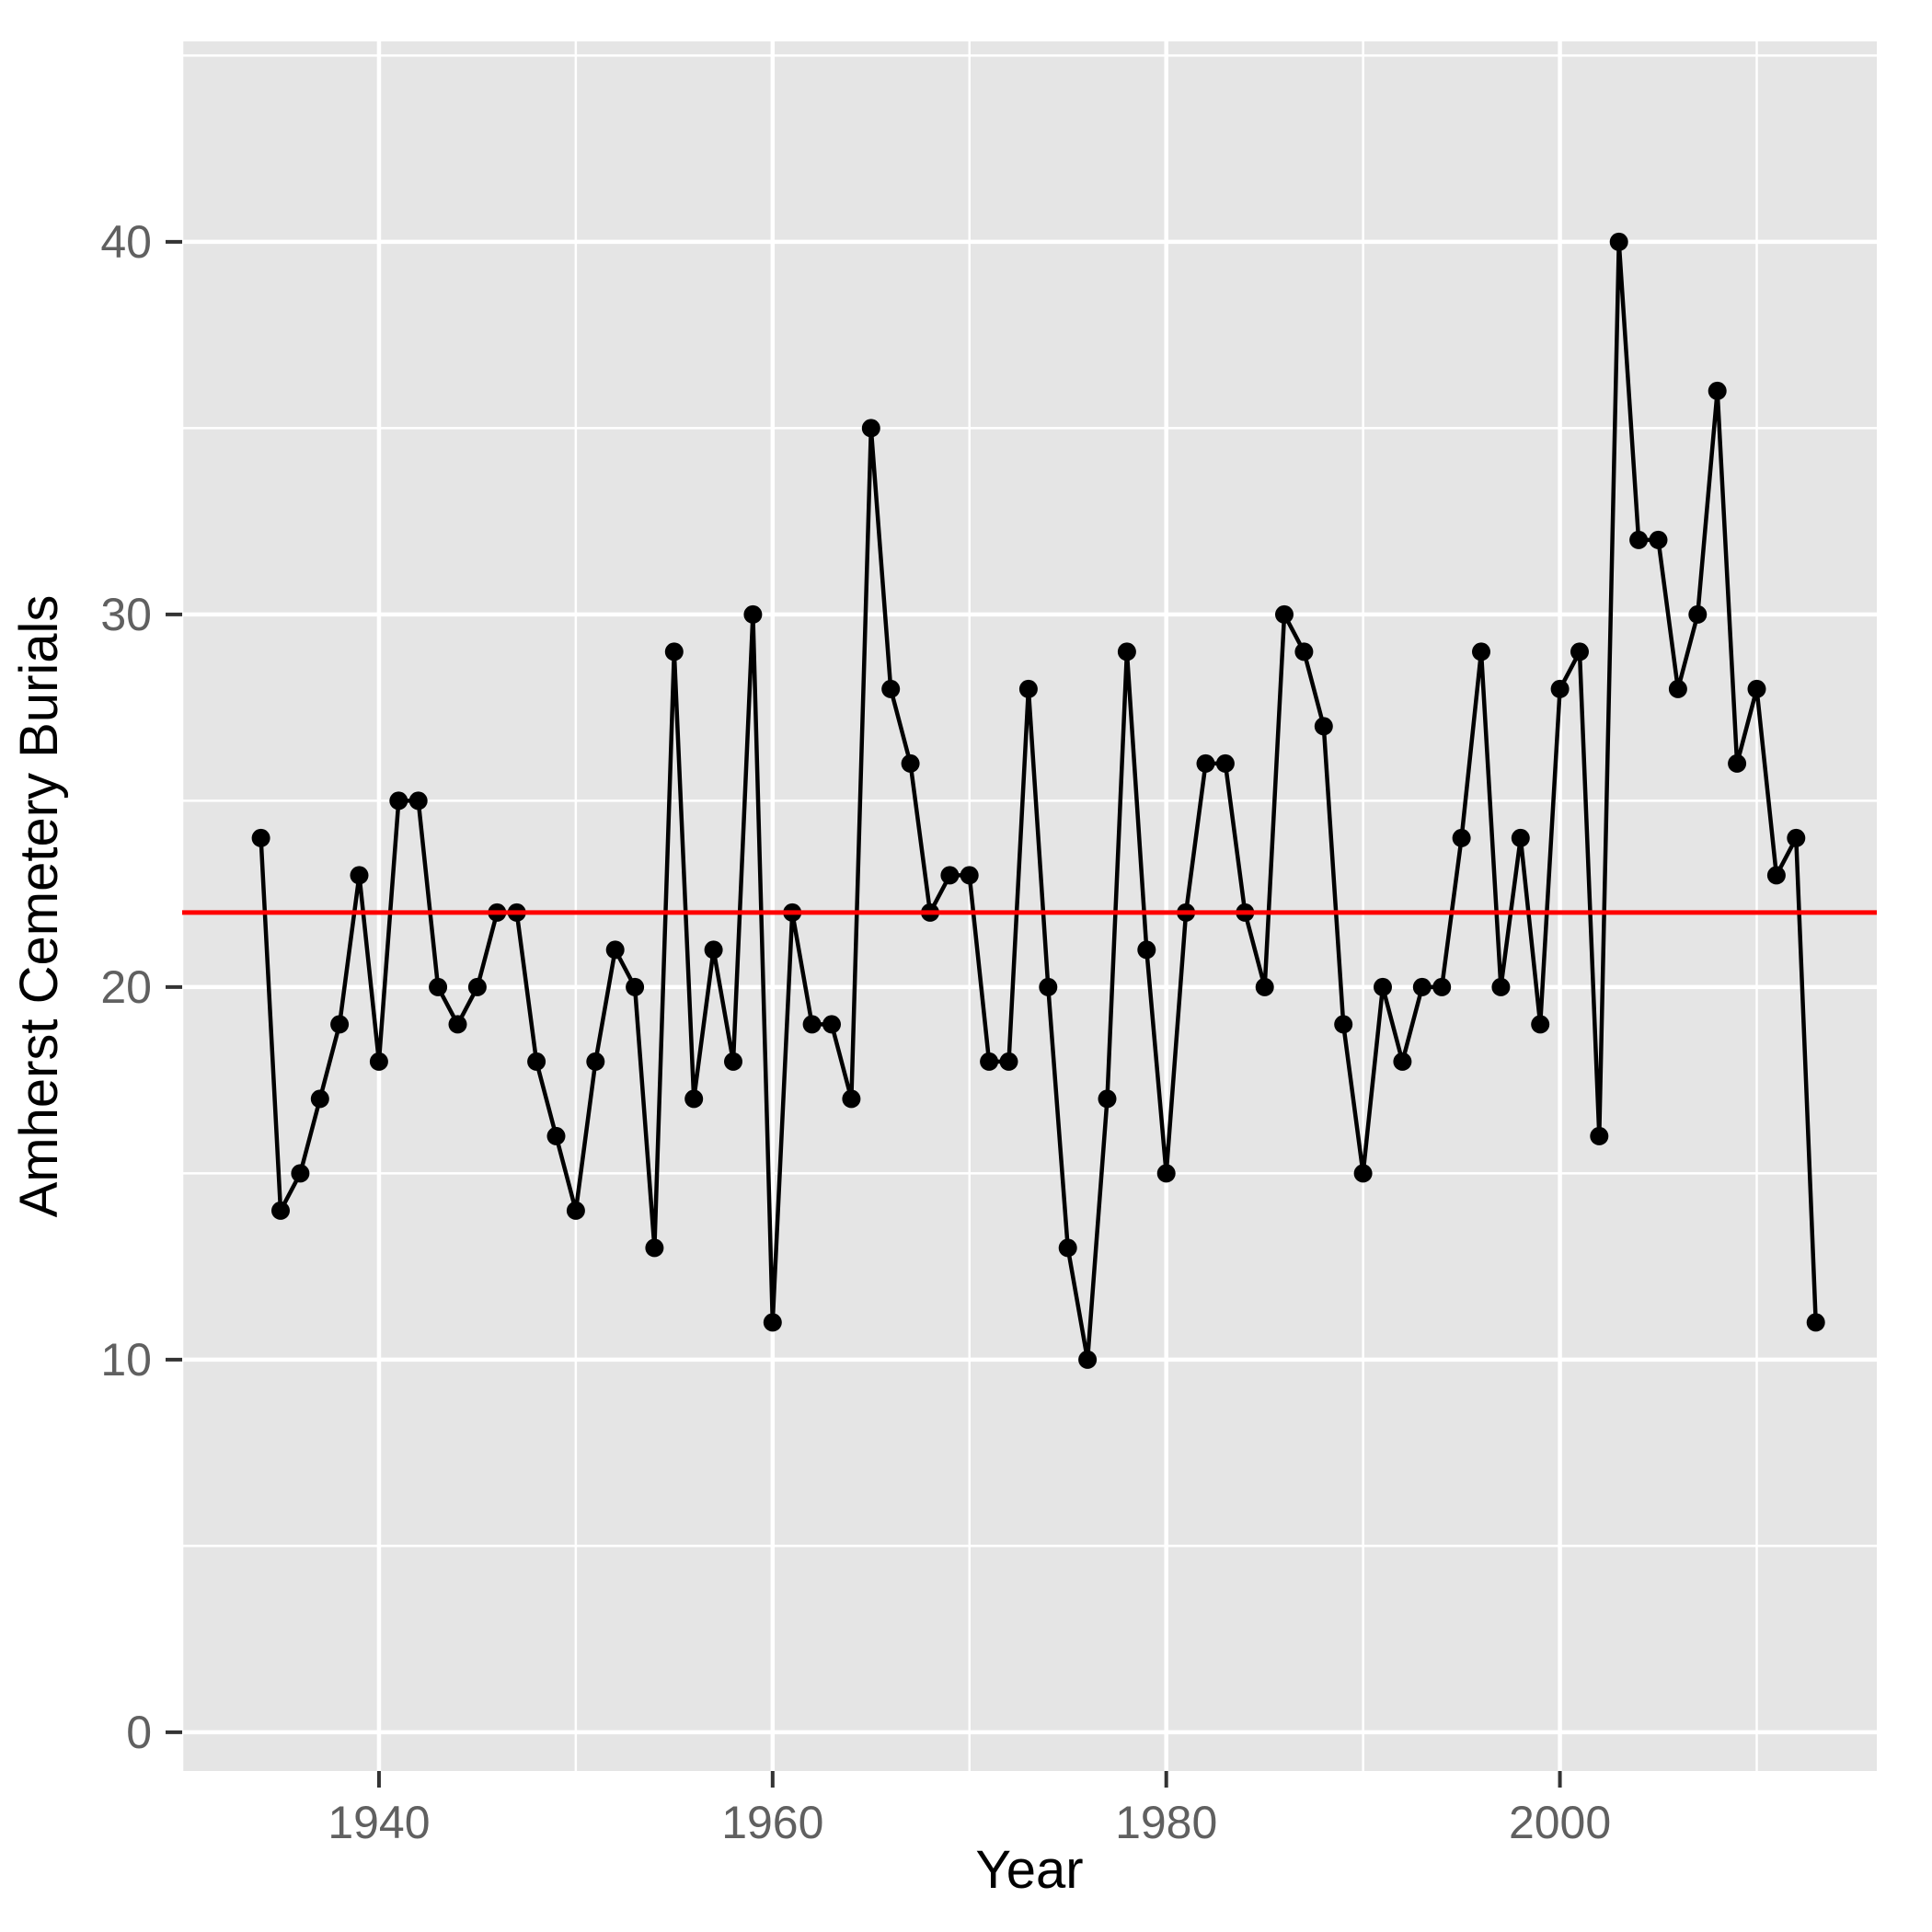 This screenshot has height=1932, width=1932. I want to click on x-tick-label: 2000, so click(1560, 1822).